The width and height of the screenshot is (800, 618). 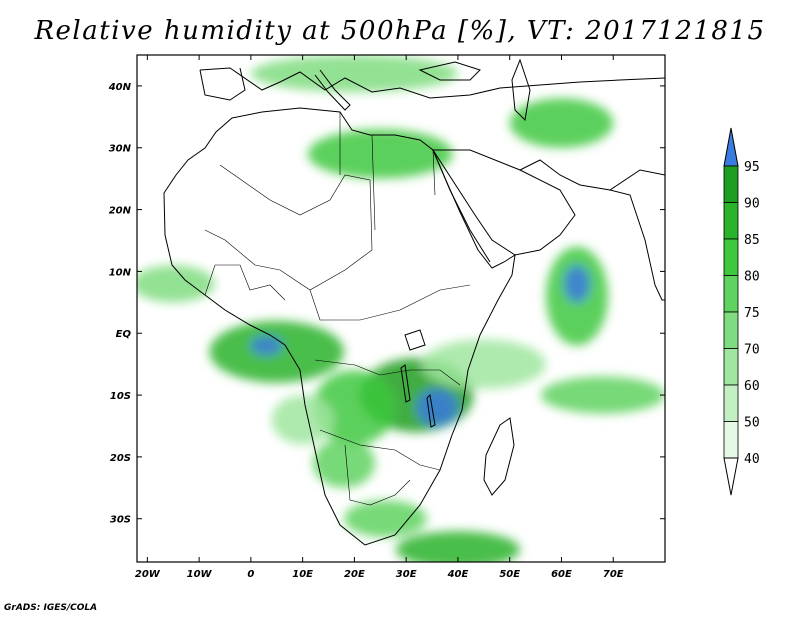 What do you see at coordinates (415, 340) in the screenshot?
I see `lake-victoria` at bounding box center [415, 340].